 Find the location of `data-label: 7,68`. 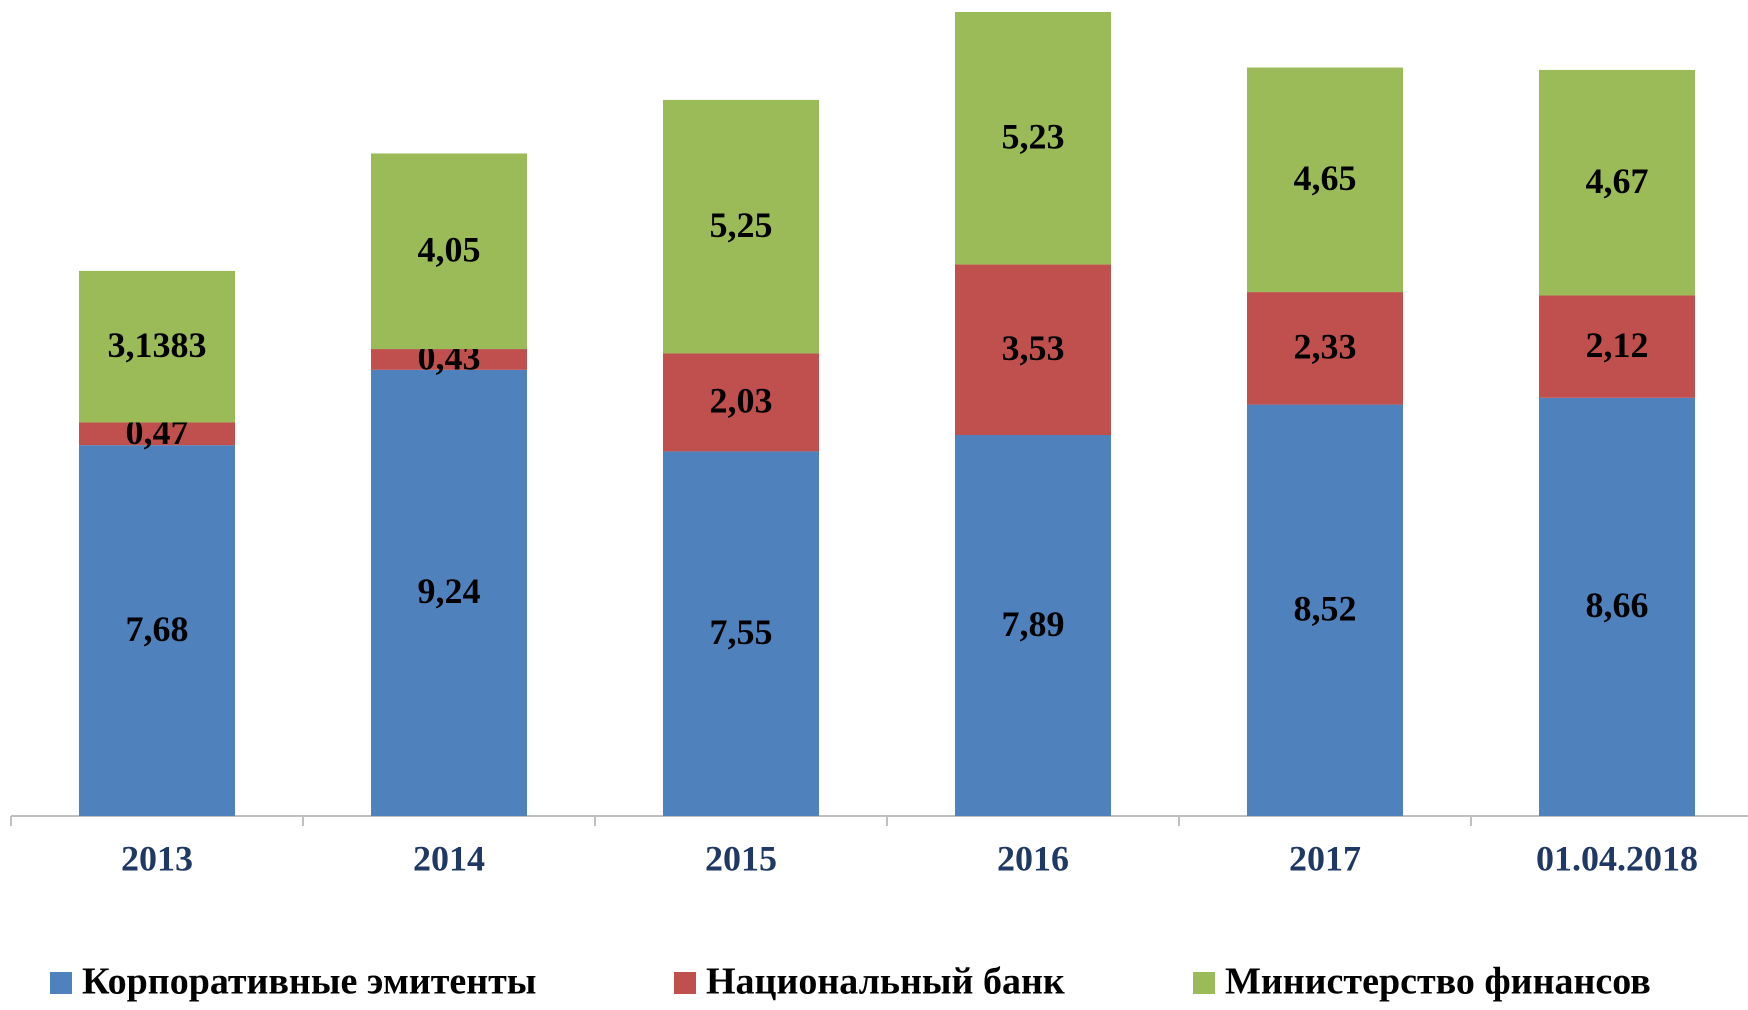

data-label: 7,68 is located at coordinates (157, 629).